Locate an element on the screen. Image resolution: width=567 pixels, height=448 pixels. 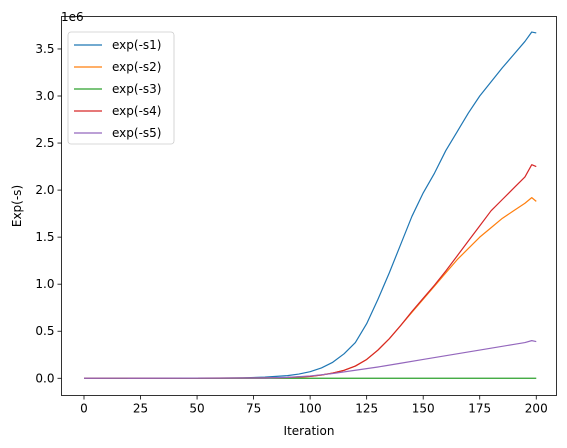
legend: exp(-s1) exp(-s2) exp(-s3) exp(-s4) exp(-s5) is located at coordinates (121, 88).